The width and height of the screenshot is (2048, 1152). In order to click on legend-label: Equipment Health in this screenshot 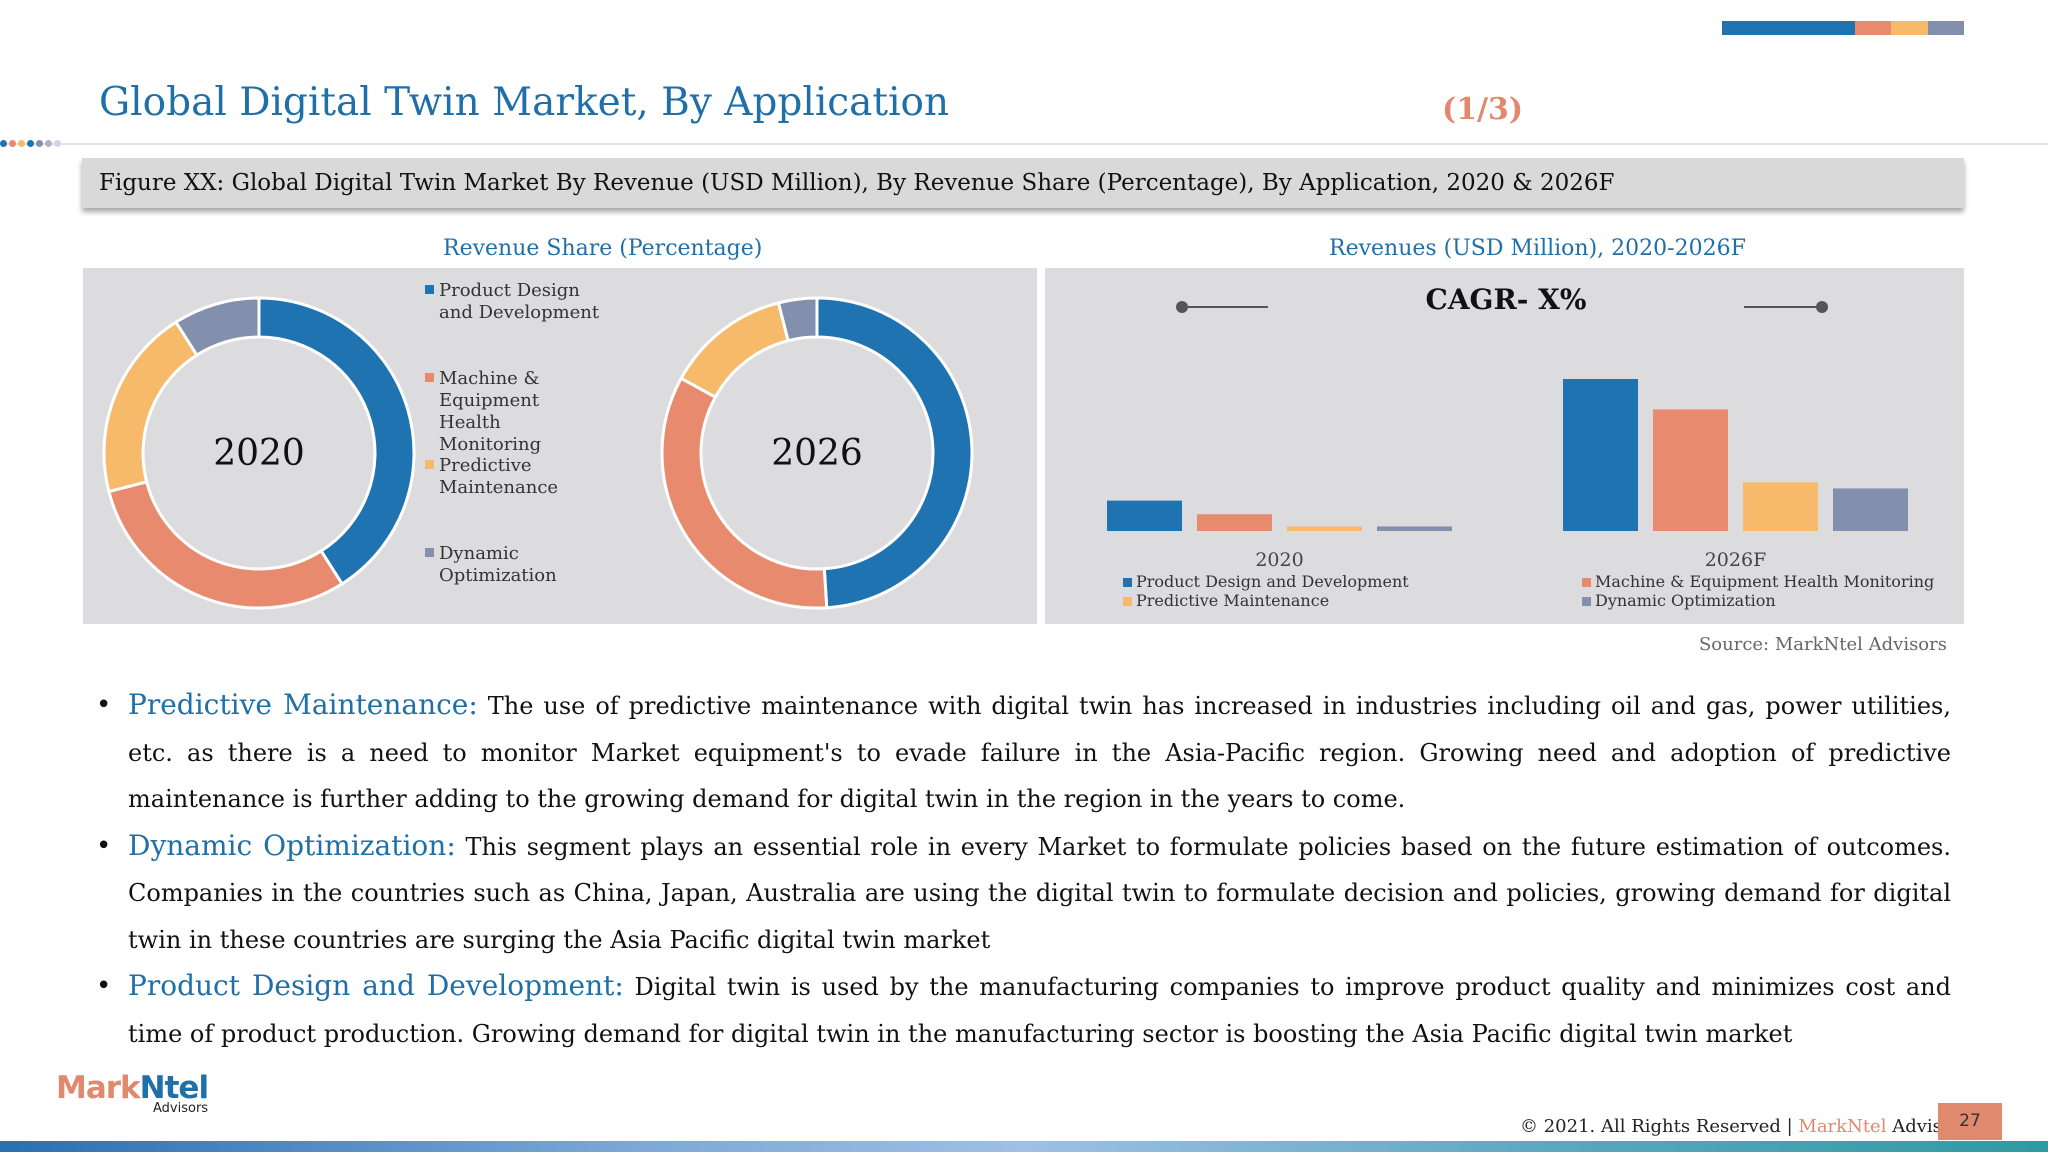, I will do `click(489, 411)`.